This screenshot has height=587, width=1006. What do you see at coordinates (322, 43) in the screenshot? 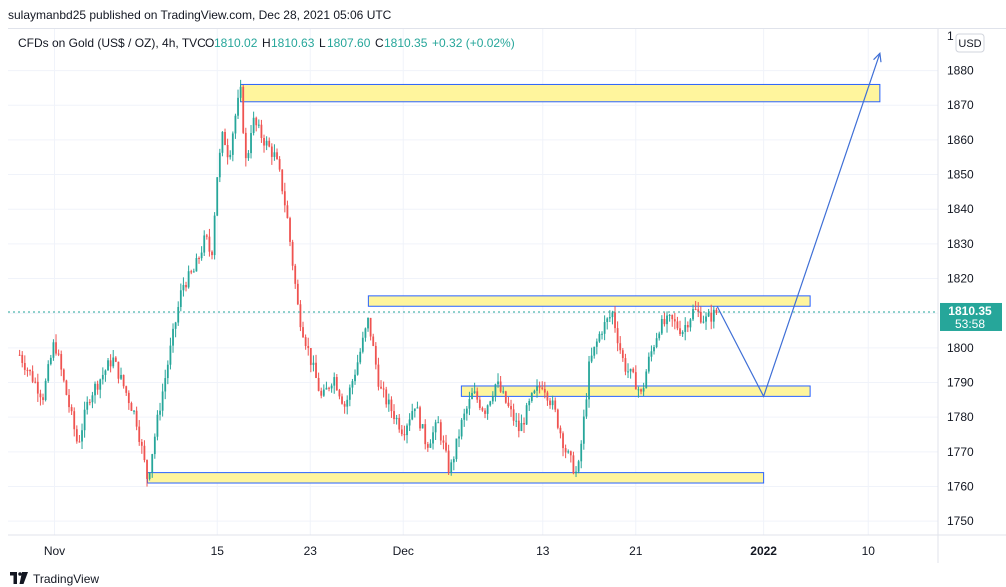
I see `legend-l-label: L` at bounding box center [322, 43].